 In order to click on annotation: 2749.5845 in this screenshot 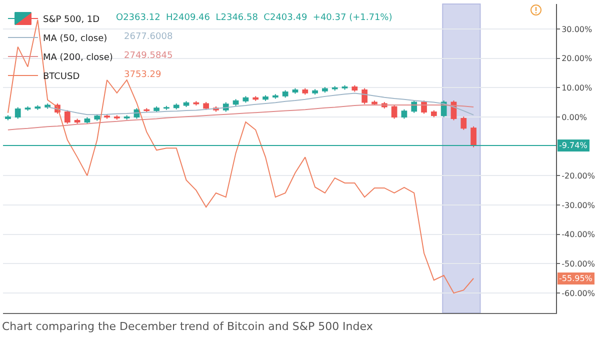, I will do `click(148, 56)`.